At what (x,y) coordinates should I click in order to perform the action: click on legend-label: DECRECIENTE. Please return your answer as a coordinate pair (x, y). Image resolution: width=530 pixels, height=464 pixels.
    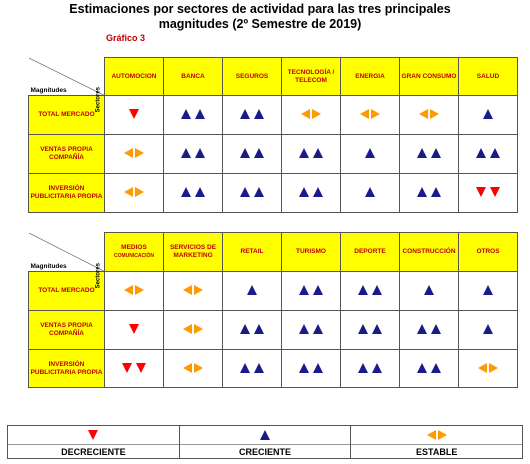
    Looking at the image, I should click on (93, 452).